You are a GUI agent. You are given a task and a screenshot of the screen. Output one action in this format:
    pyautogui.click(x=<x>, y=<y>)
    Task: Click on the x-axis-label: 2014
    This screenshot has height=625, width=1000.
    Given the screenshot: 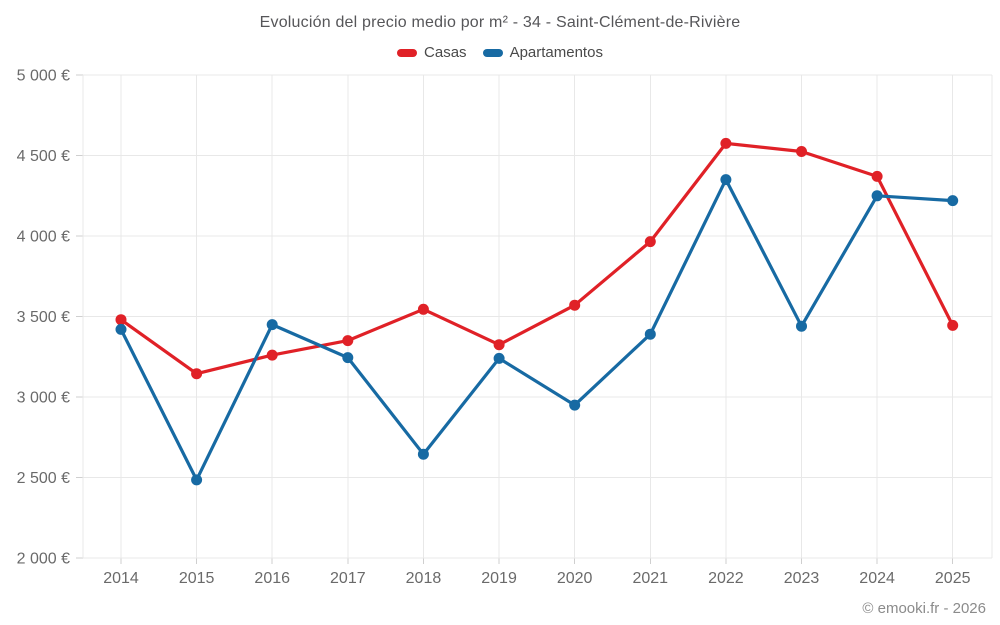 What is the action you would take?
    pyautogui.click(x=121, y=578)
    